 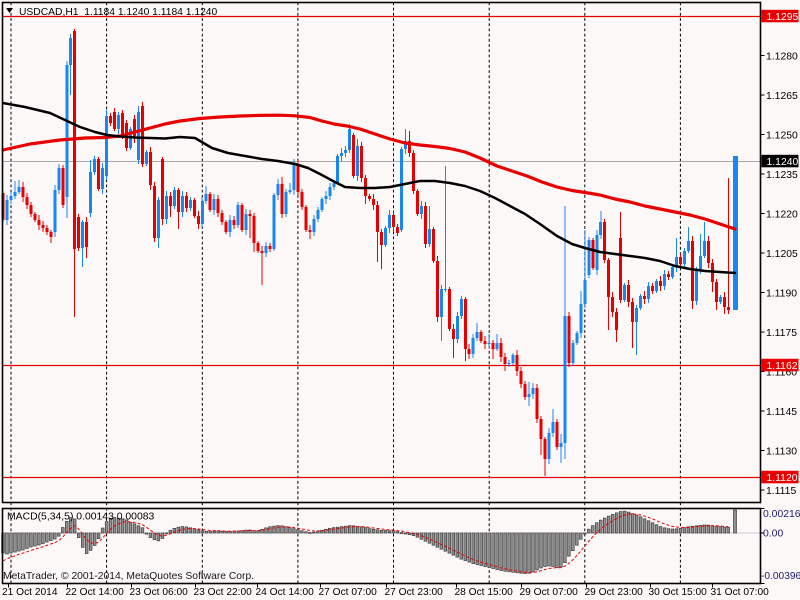 What do you see at coordinates (781, 294) in the screenshot?
I see `svg-text: 1.1190` at bounding box center [781, 294].